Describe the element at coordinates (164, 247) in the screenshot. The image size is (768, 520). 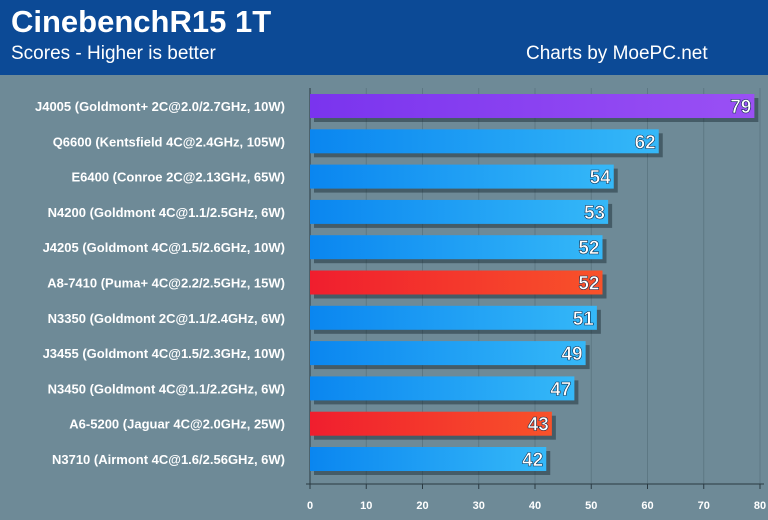
I see `category-label: J4205 (Goldmont 4C@1.5/2.6GHz, 10W)` at that location.